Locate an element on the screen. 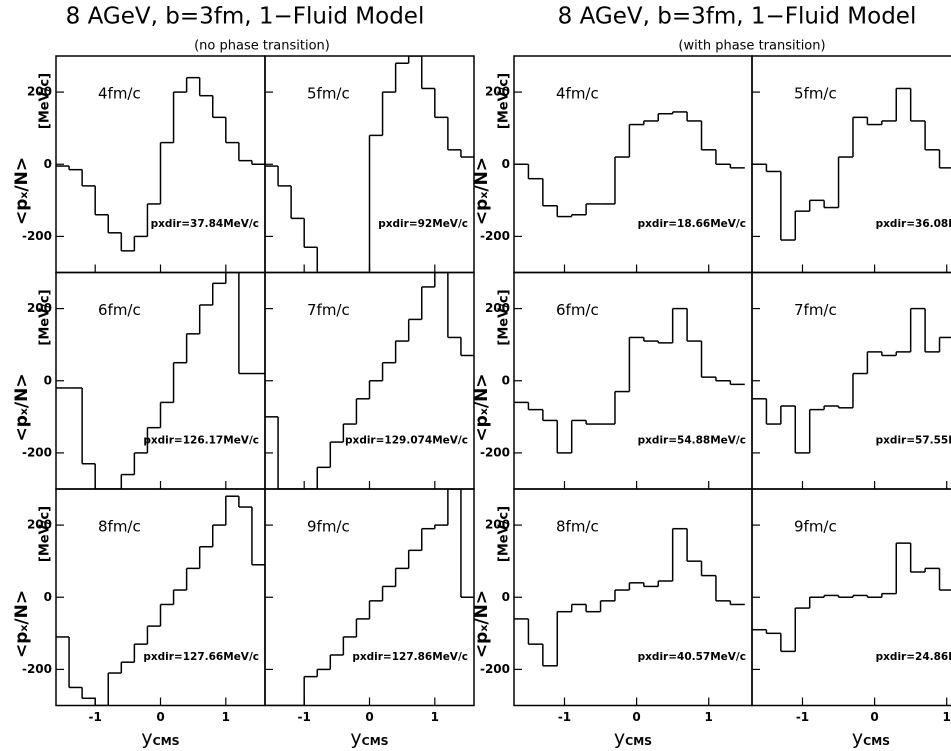  panel-annotation: pxdir=57.55MeV/c is located at coordinates (913, 441).